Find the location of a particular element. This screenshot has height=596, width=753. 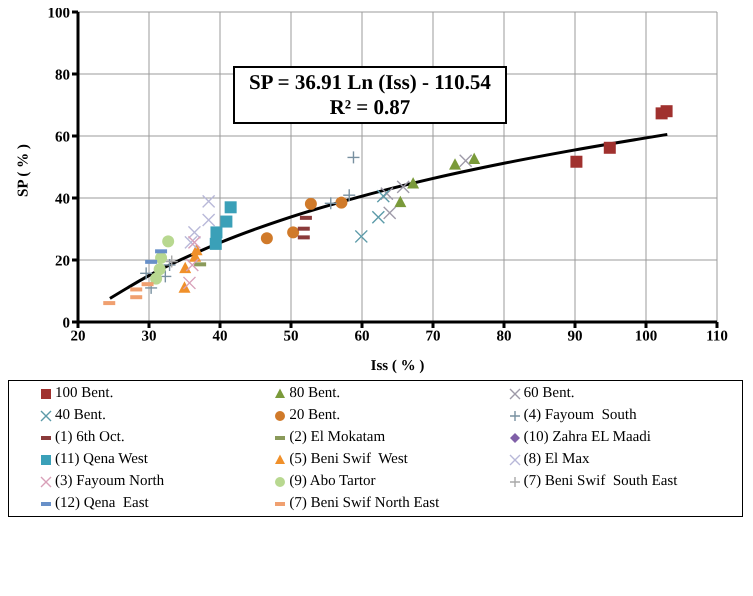

legend-label: (5) Beni Swif West is located at coordinates (348, 459).